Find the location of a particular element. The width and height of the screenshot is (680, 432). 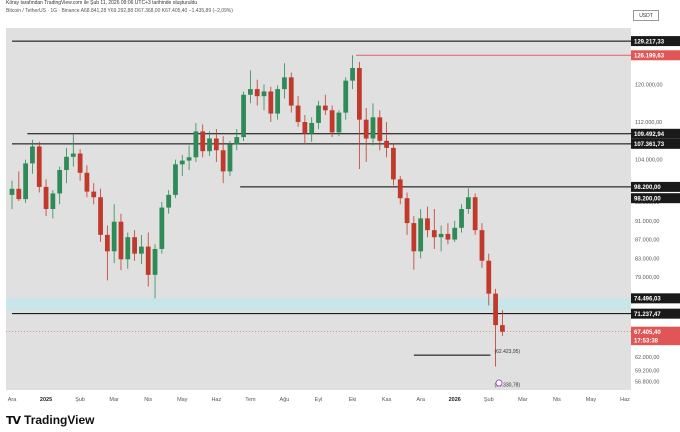

price-tick-1: 112.000,00 is located at coordinates (648, 123).